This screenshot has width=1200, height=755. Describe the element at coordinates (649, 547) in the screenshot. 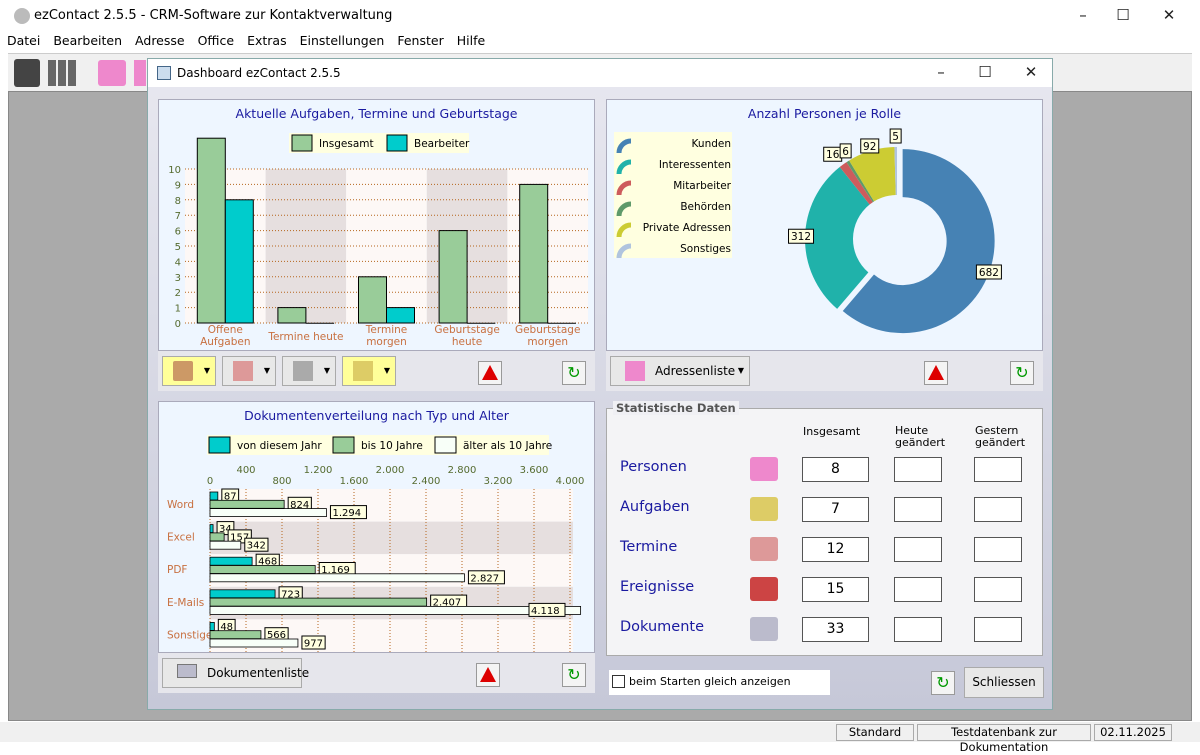

I see `stat-label: Termine` at that location.